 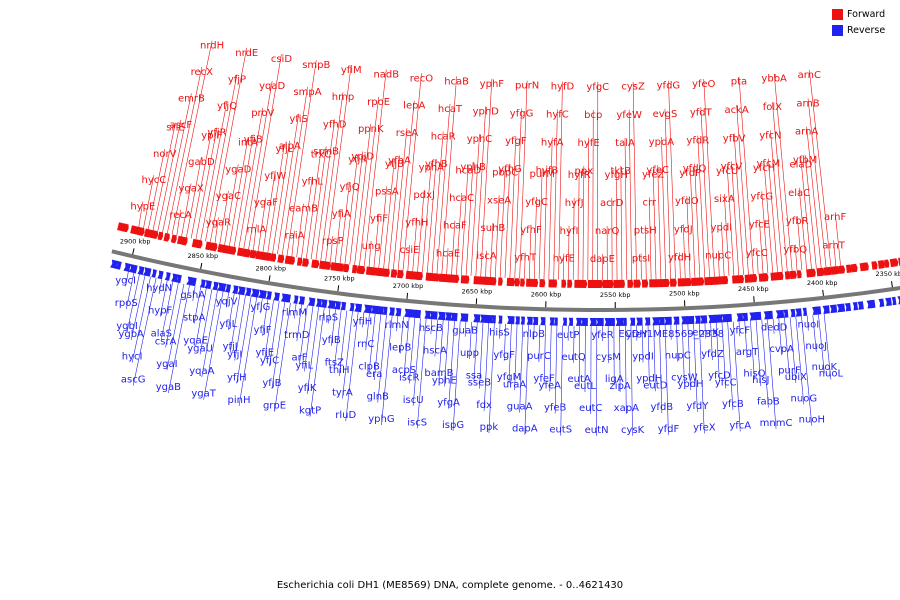 I want to click on forward-gene-label: ygaD, so click(x=238, y=169).